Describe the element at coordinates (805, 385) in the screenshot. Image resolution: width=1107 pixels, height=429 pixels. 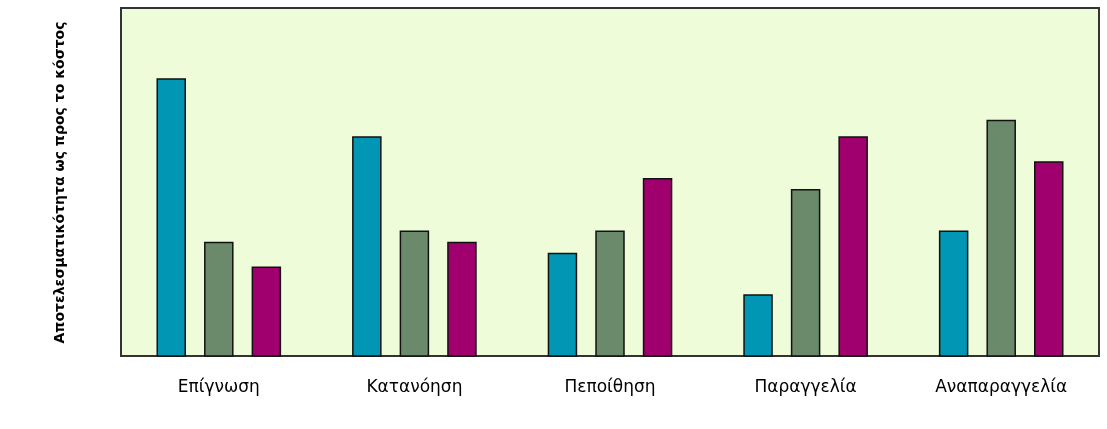
I see `x-tick-label: Παραγγελία` at that location.